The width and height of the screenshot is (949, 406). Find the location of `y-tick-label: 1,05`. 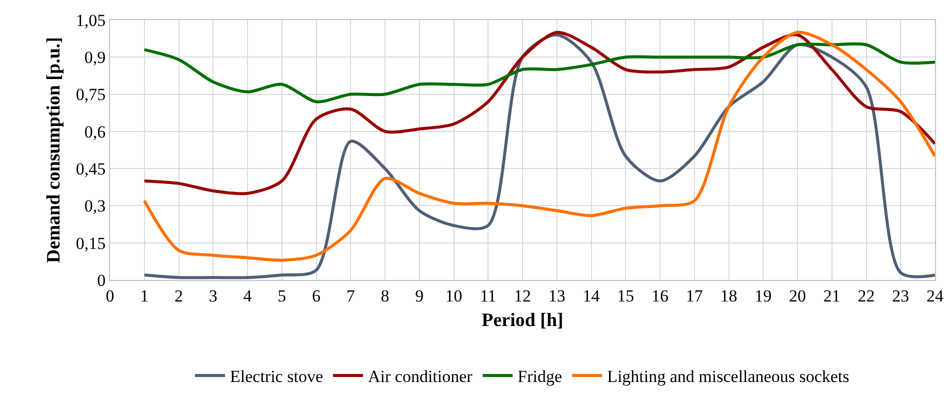

y-tick-label: 1,05 is located at coordinates (91, 20).